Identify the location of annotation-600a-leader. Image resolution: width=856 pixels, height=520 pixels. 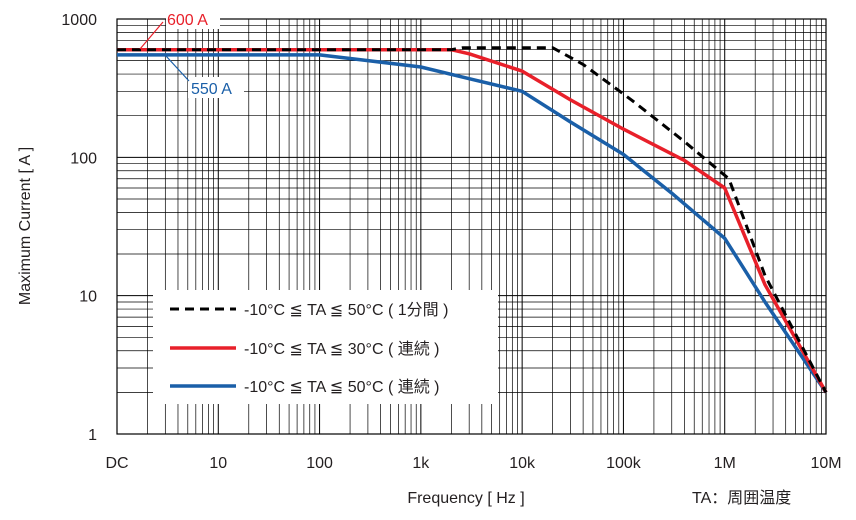
(151, 35).